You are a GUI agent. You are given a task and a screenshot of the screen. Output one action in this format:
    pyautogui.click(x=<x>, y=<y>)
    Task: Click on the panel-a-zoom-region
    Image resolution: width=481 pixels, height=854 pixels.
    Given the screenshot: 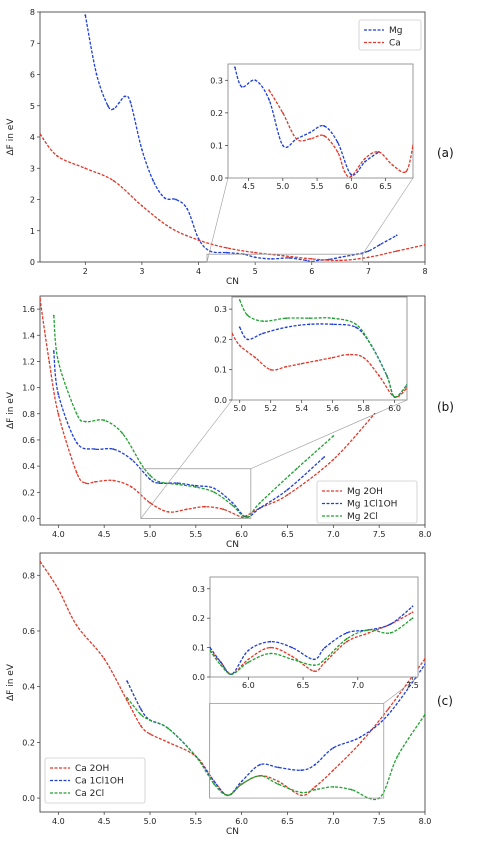 What is the action you would take?
    pyautogui.click(x=285, y=258)
    